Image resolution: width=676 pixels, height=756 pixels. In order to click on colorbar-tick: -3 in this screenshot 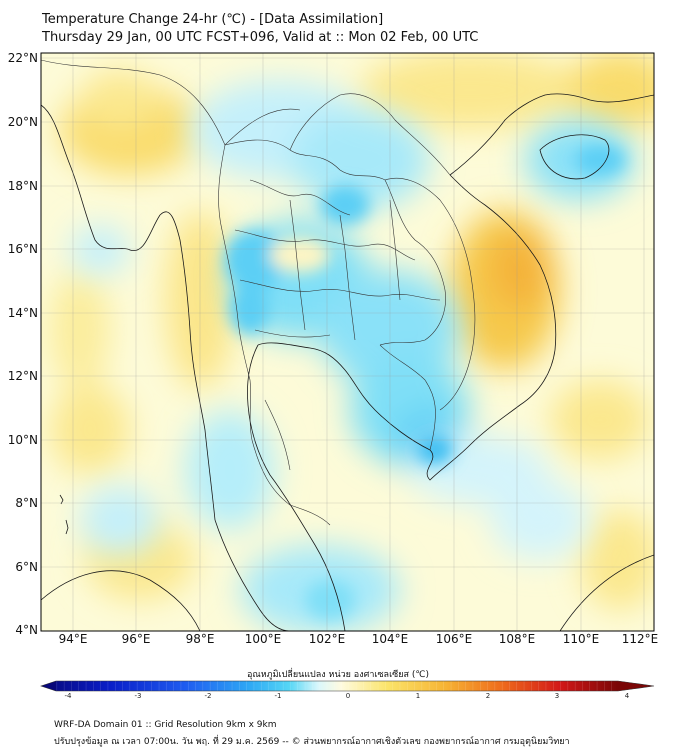, I will do `click(138, 696)`.